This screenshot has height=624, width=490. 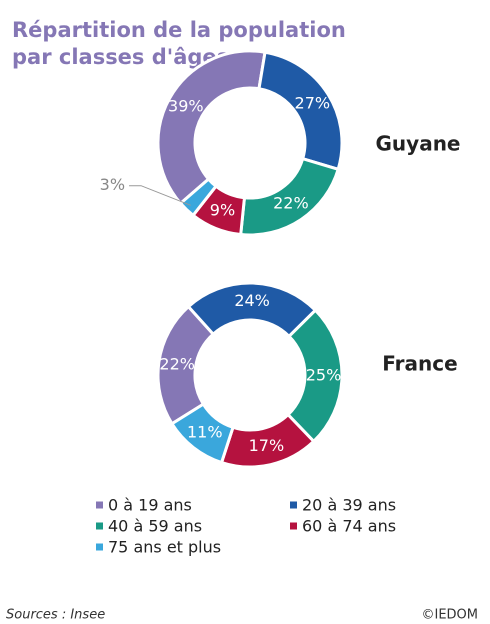 What do you see at coordinates (155, 526) in the screenshot?
I see `legend-label: 40 à 59 ans` at bounding box center [155, 526].